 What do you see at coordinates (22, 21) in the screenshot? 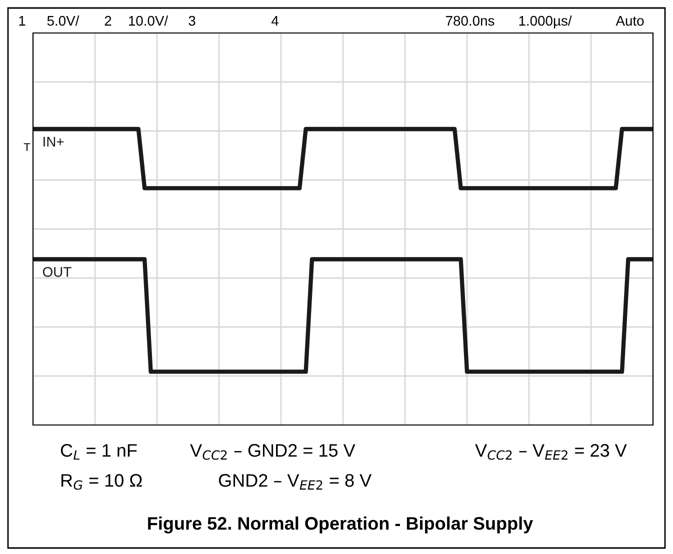
I see `text: 1` at bounding box center [22, 21].